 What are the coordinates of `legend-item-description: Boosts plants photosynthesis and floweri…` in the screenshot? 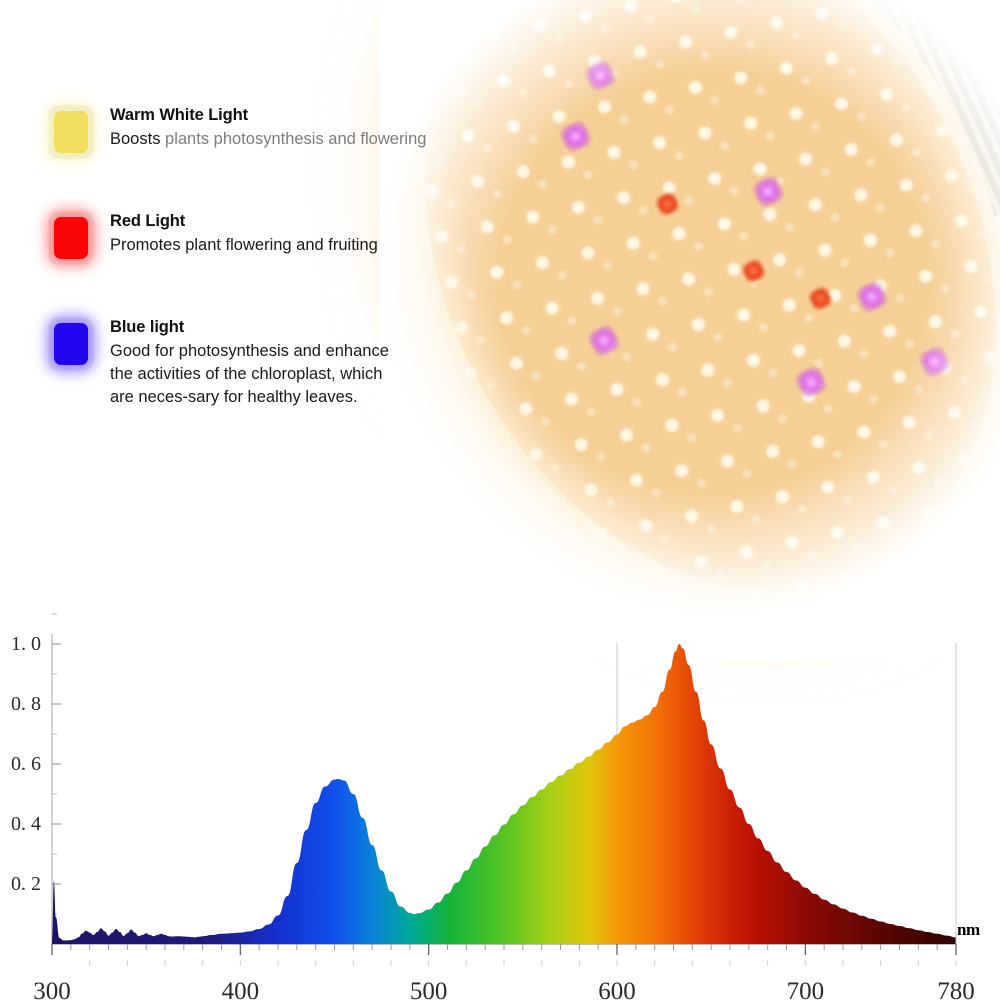 It's located at (279, 139).